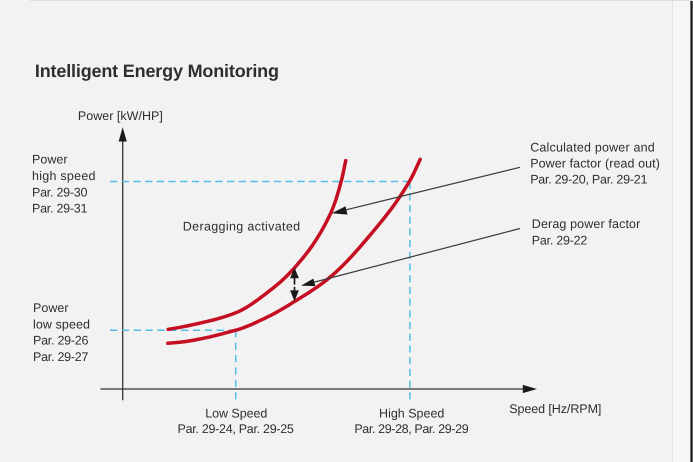 This screenshot has height=462, width=693. What do you see at coordinates (588, 180) in the screenshot?
I see `svg-text: Par. 29-20, Par. 29-21` at bounding box center [588, 180].